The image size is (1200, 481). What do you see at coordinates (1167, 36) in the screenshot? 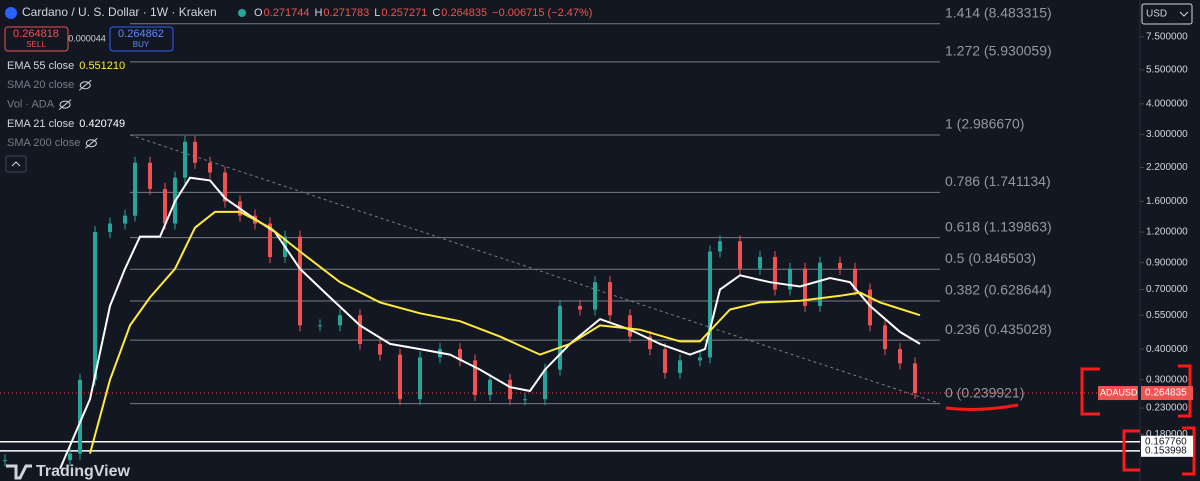
I see `y-tick-label: 7.500000` at bounding box center [1167, 36].